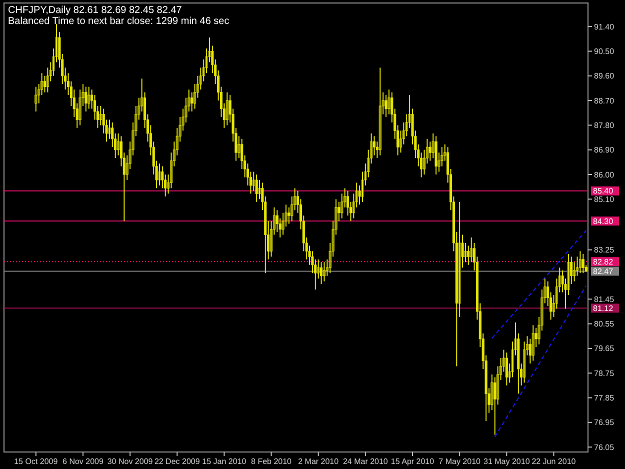 Image resolution: width=625 pixels, height=469 pixels. I want to click on y-tick-label: 76.95, so click(604, 423).